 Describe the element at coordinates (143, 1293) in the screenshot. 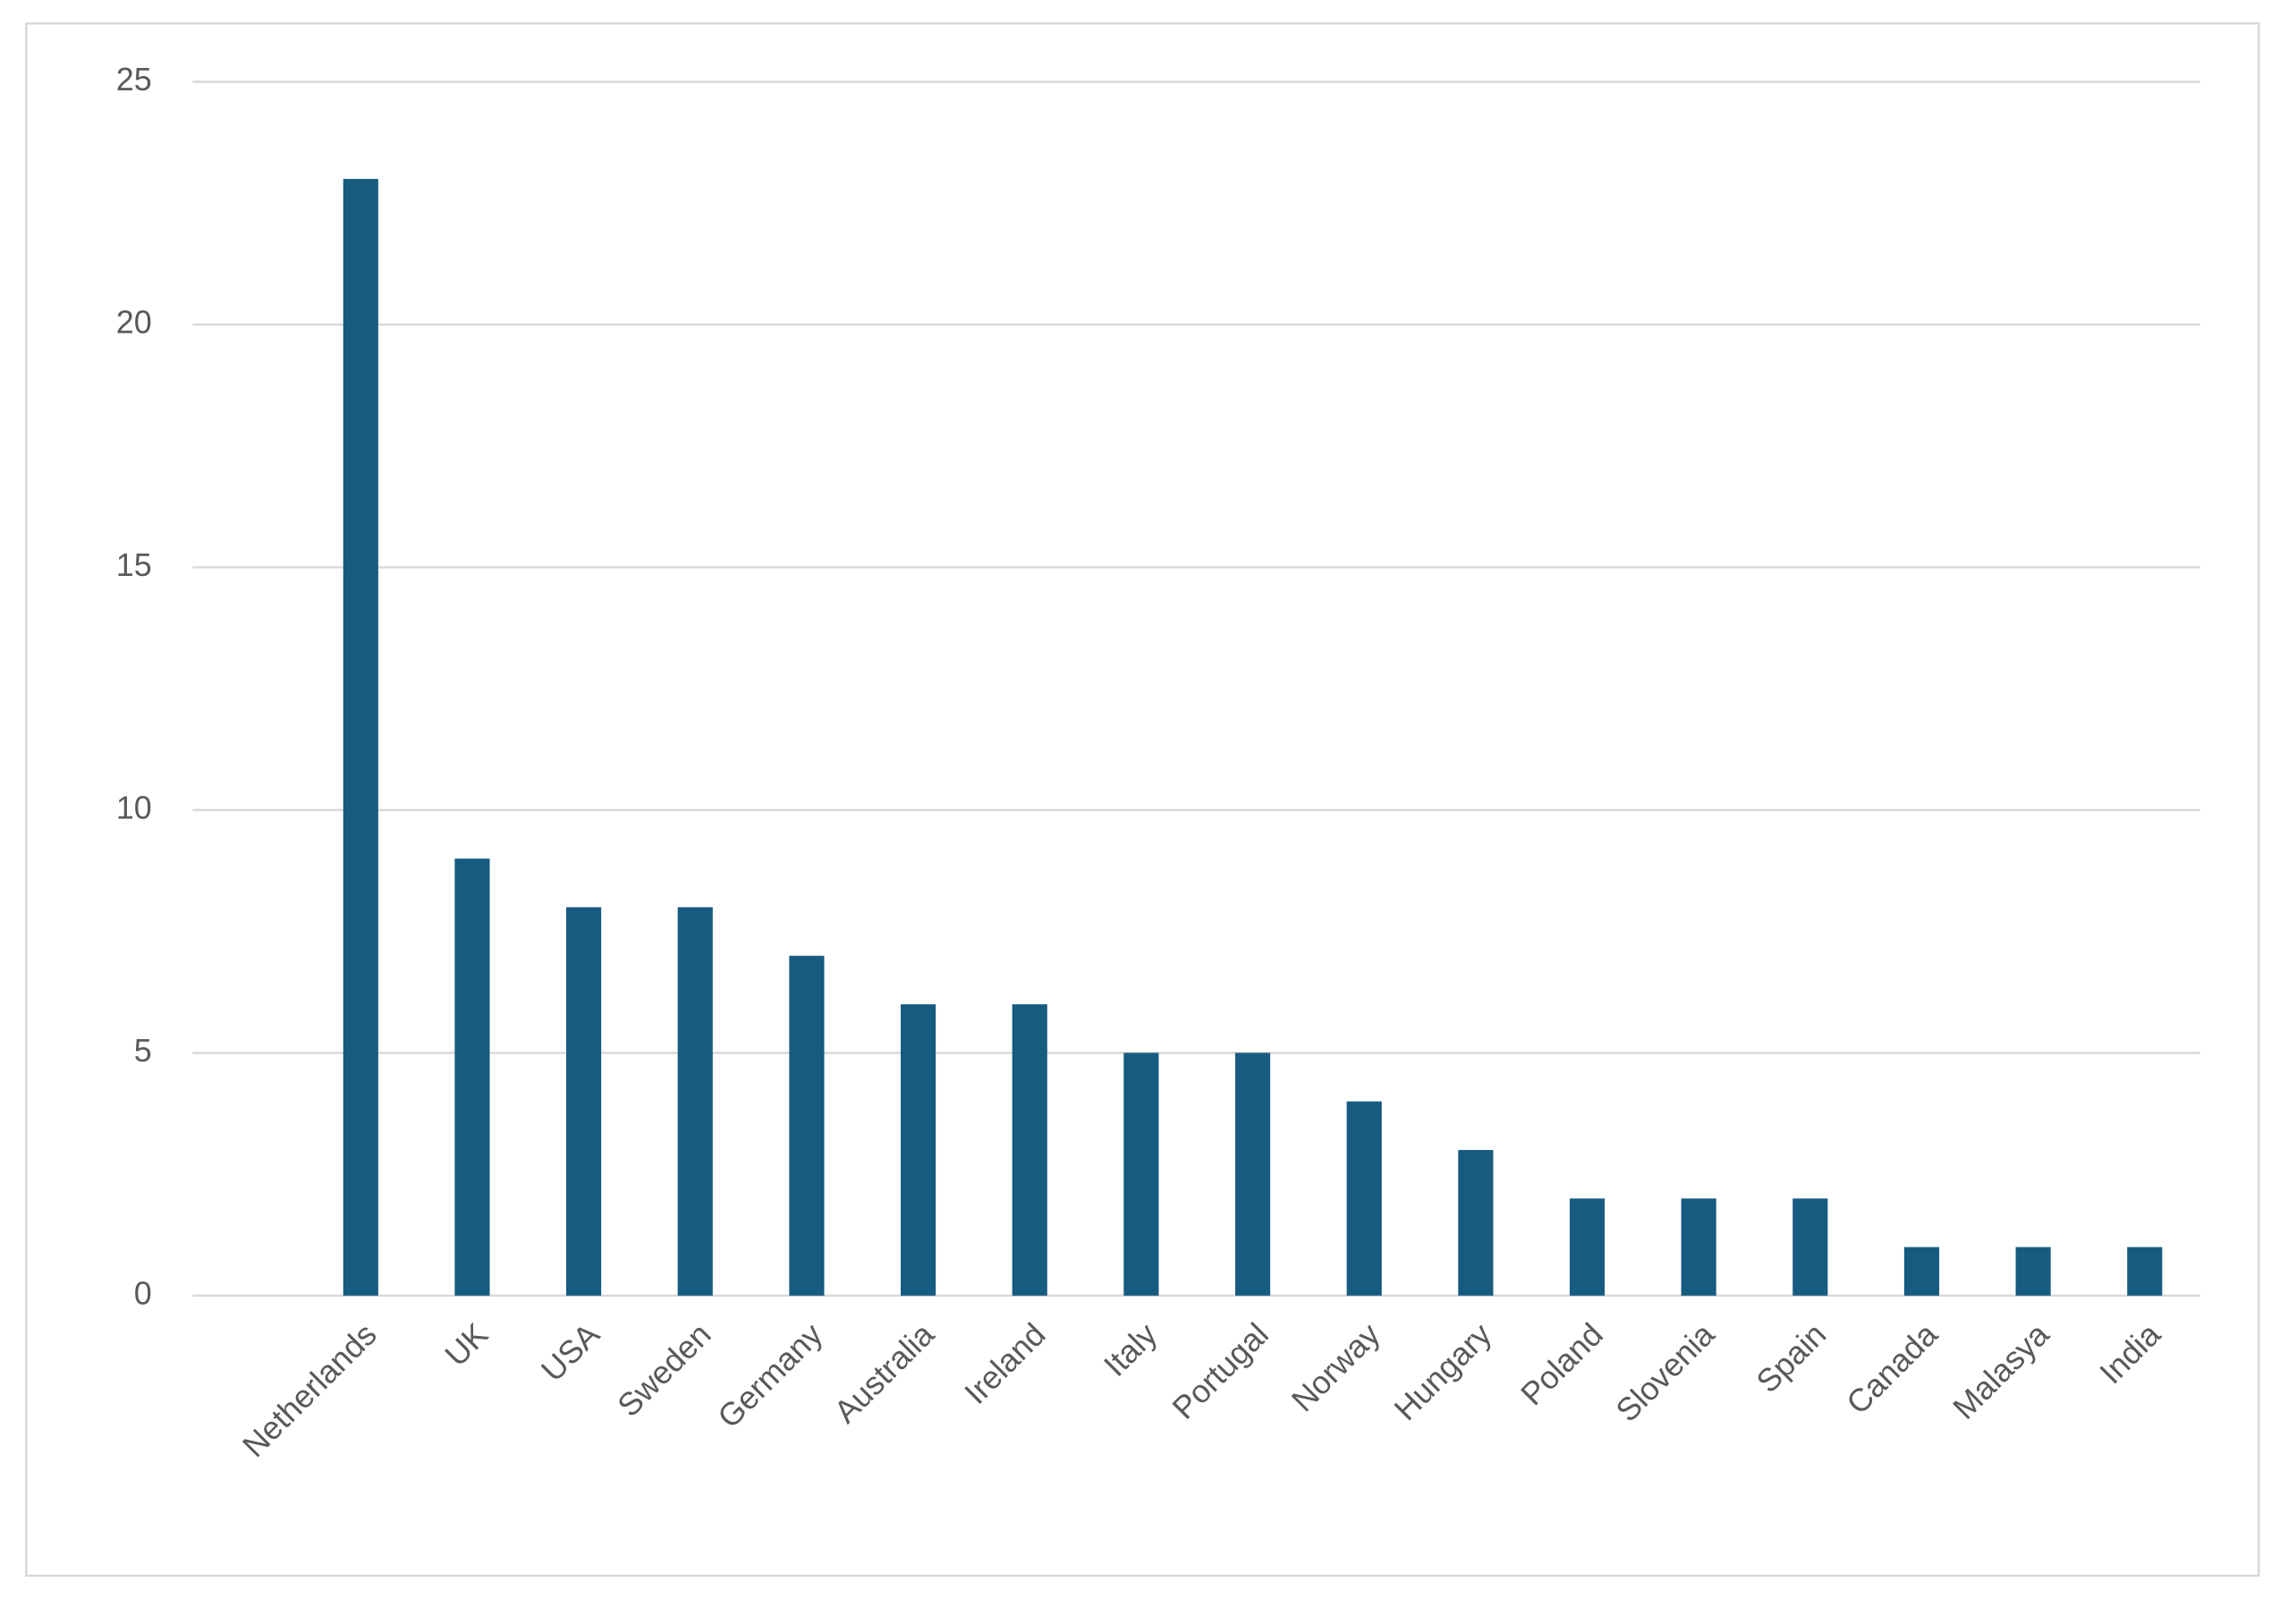

I see `y-tick-label: 0` at that location.